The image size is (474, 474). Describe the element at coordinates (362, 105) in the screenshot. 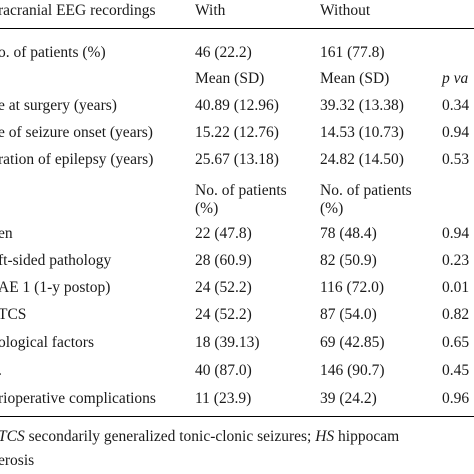

I see `without-value: 39.32 (13.38)` at that location.